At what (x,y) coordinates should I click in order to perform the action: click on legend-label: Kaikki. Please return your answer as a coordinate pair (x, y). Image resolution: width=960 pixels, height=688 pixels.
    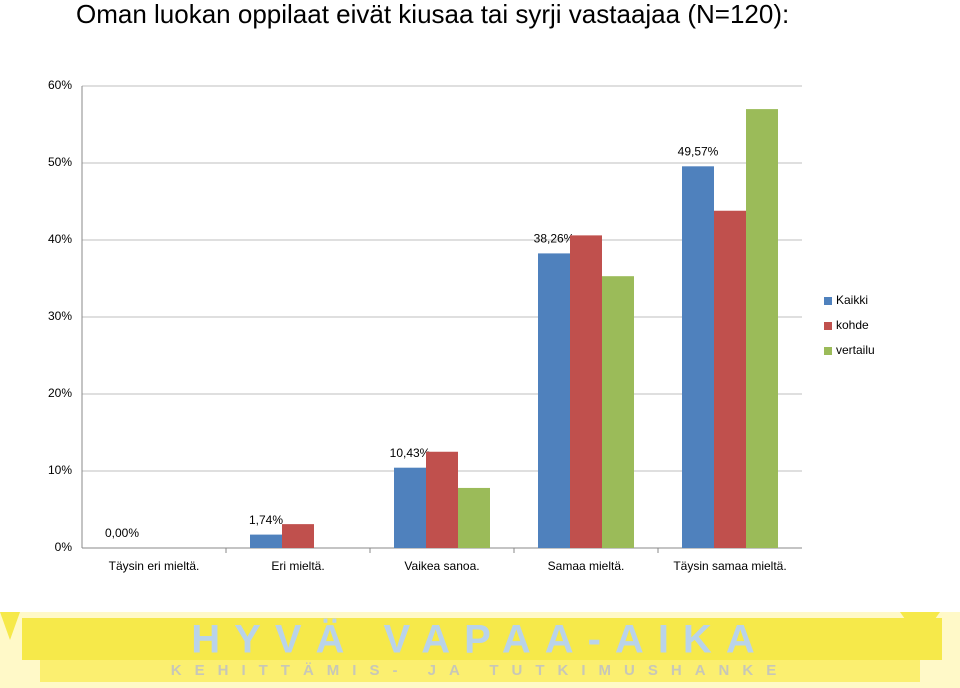
    Looking at the image, I should click on (852, 300).